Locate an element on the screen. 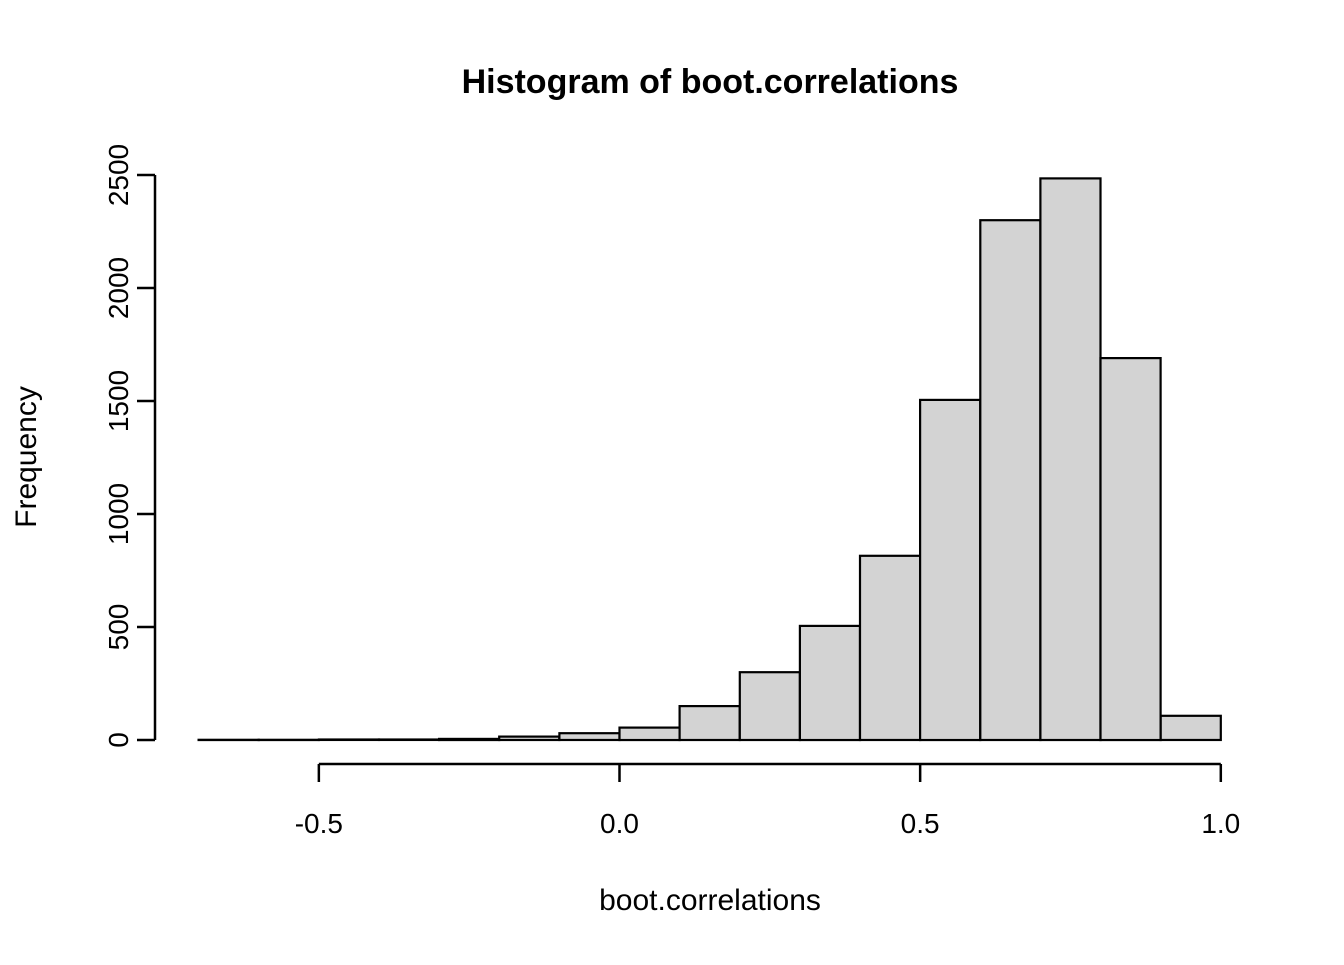 The width and height of the screenshot is (1344, 965). y-axis: 0 500 1000 1500 2000 2500 is located at coordinates (129, 446).